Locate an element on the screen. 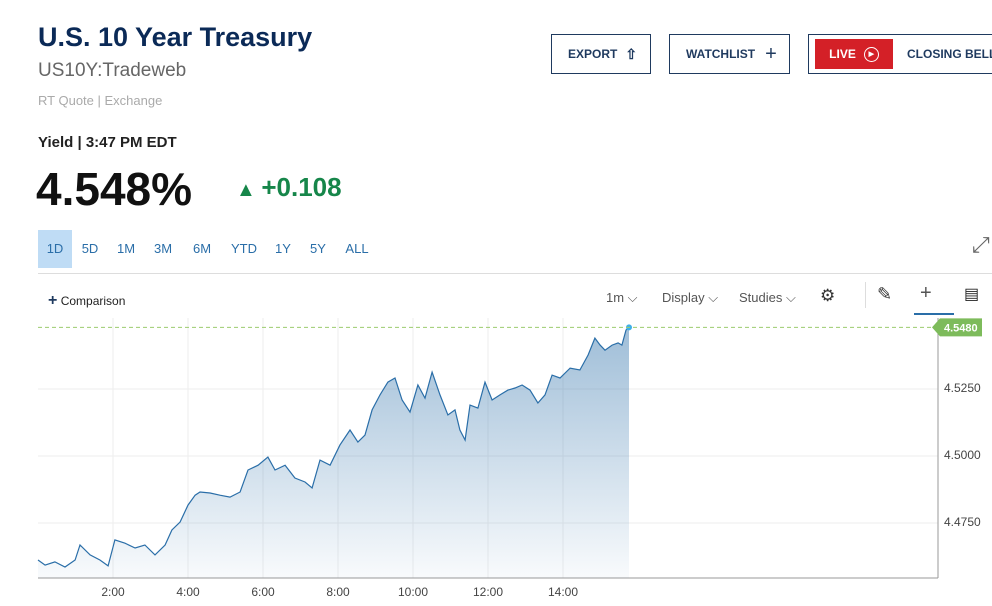  label: Studies is located at coordinates (761, 297).